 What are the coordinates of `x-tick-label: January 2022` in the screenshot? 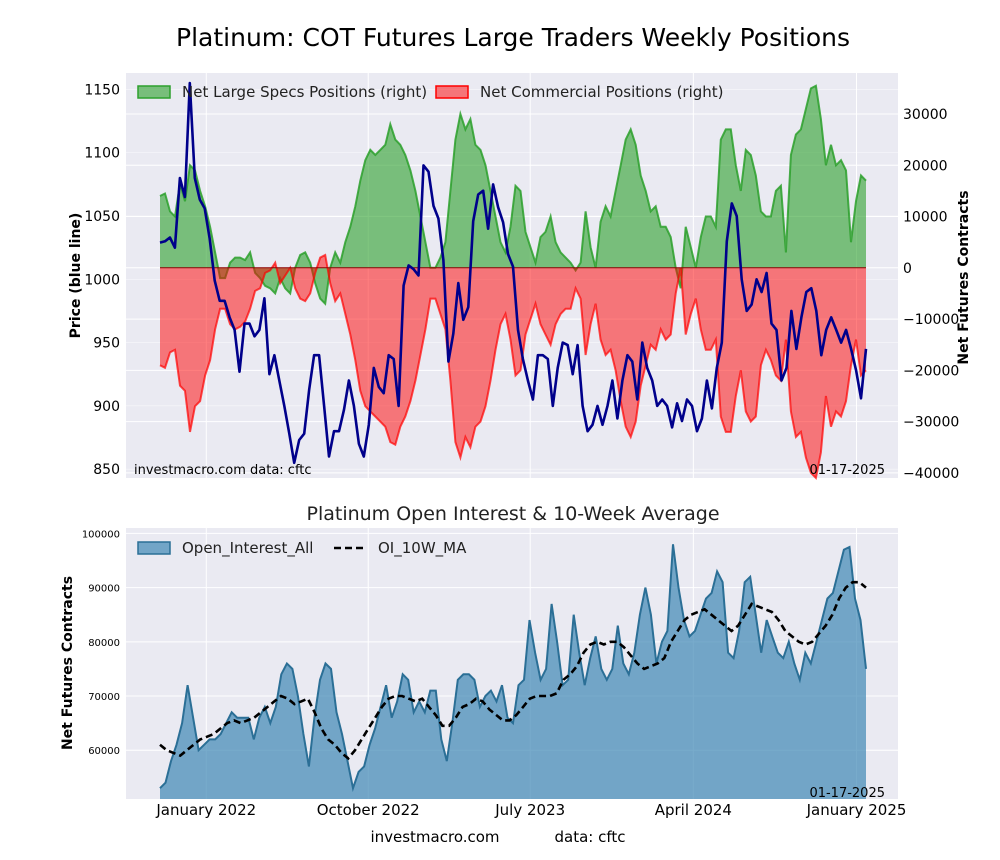 It's located at (205, 810).